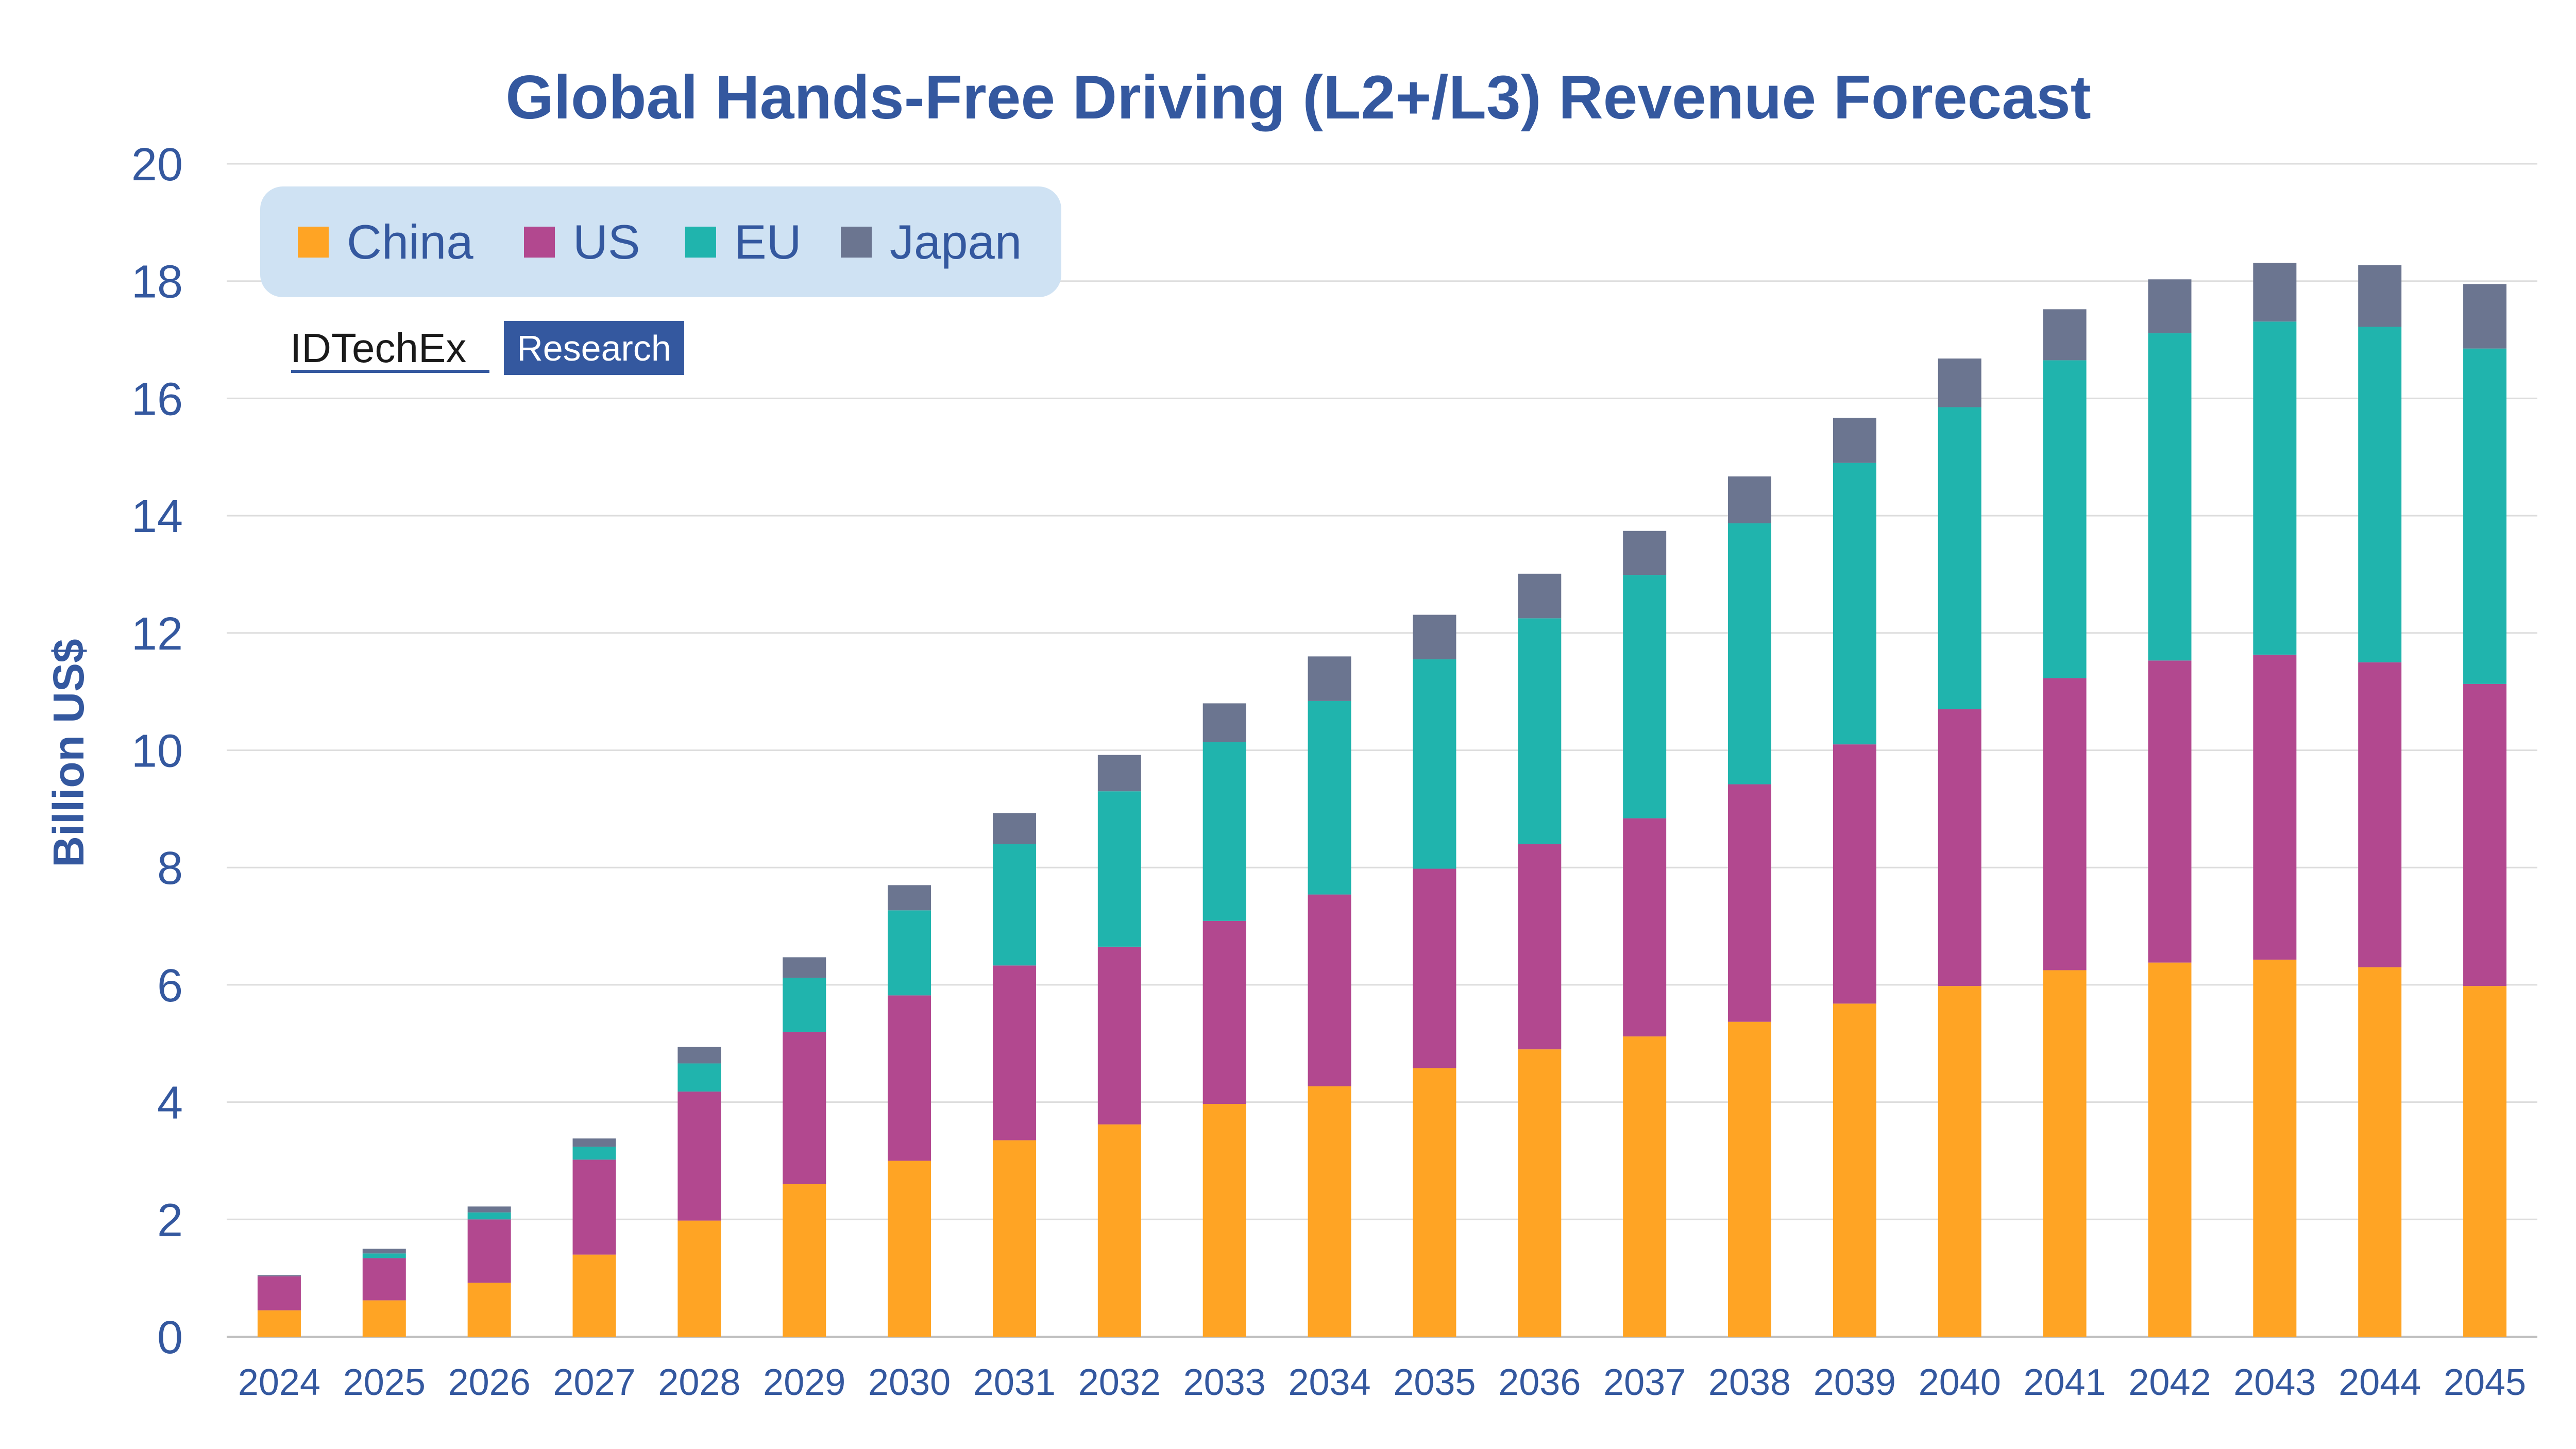 Image resolution: width=2576 pixels, height=1449 pixels. Describe the element at coordinates (279, 1293) in the screenshot. I see `bar-us-2024` at that location.